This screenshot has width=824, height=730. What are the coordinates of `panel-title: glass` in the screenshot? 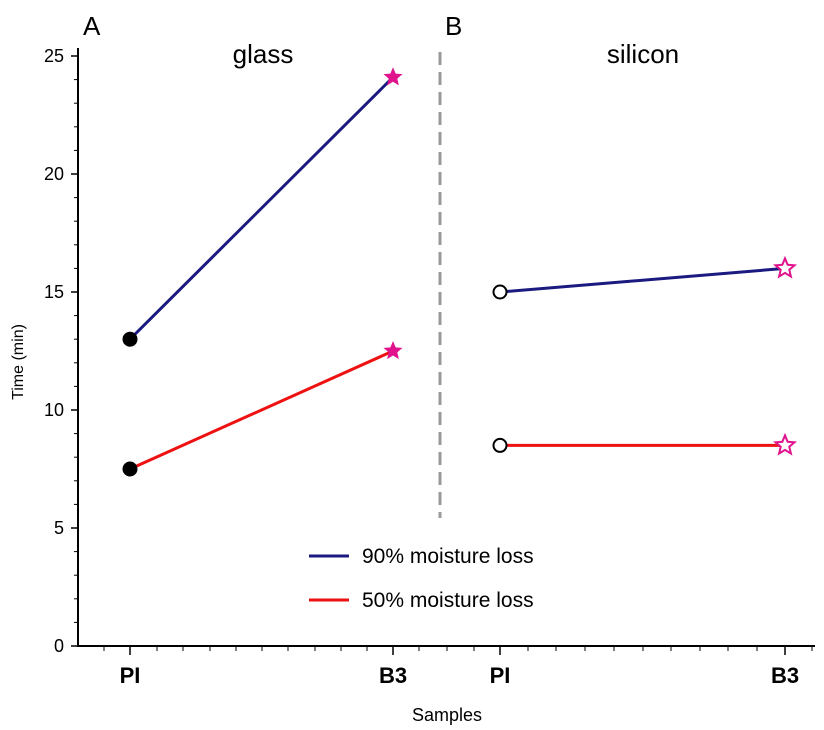 It's located at (263, 54).